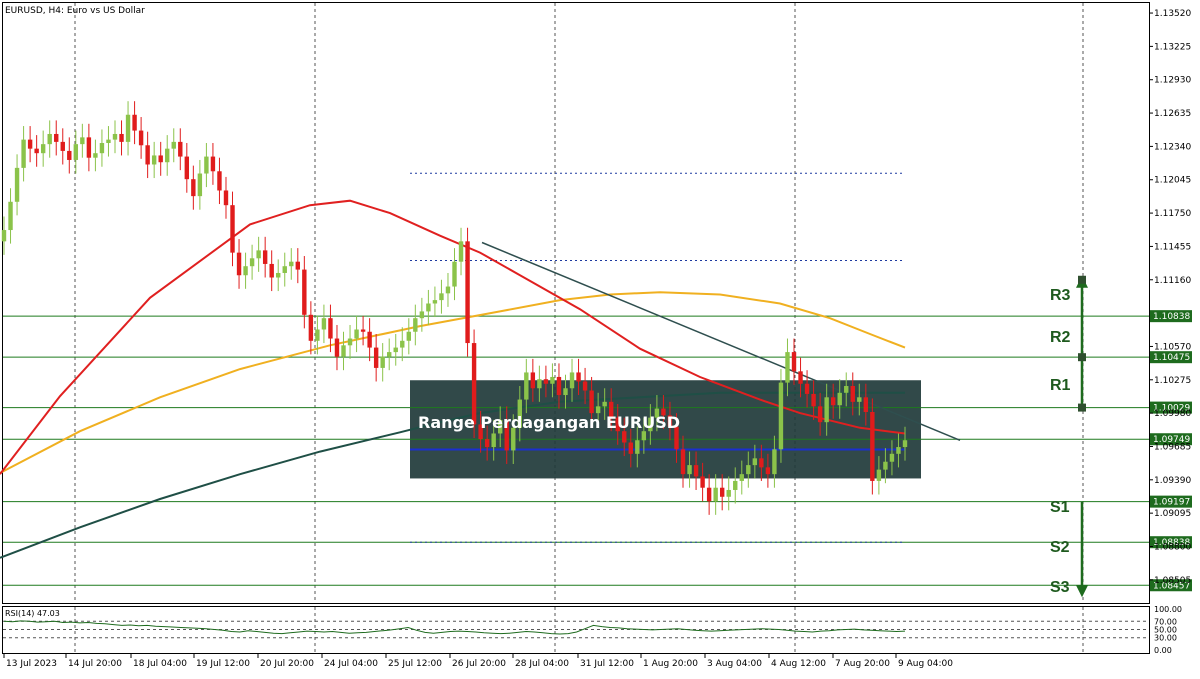 This screenshot has height=679, width=1200. Describe the element at coordinates (160, 664) in the screenshot. I see `time-tick-label: 18 Jul 04:00` at that location.